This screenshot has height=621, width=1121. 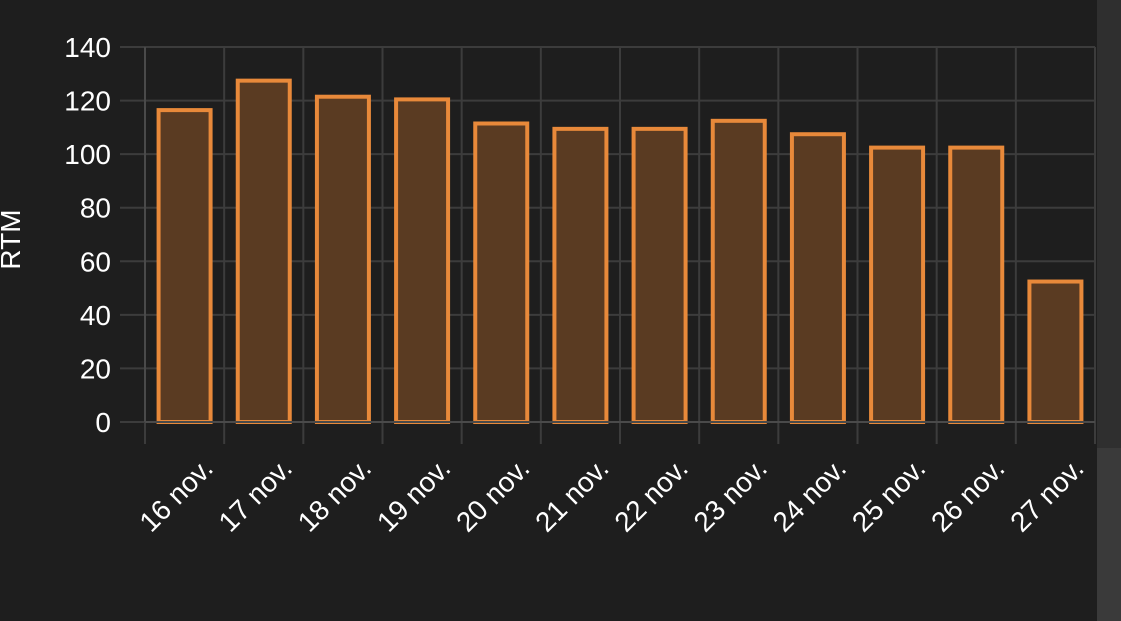 What do you see at coordinates (13, 239) in the screenshot?
I see `y-axis-title: RTM` at bounding box center [13, 239].